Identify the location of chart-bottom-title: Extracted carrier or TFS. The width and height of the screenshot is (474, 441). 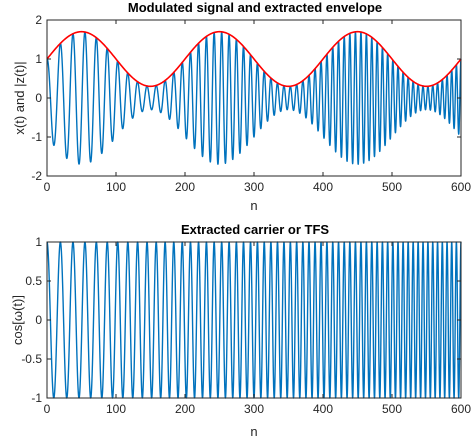
(255, 229).